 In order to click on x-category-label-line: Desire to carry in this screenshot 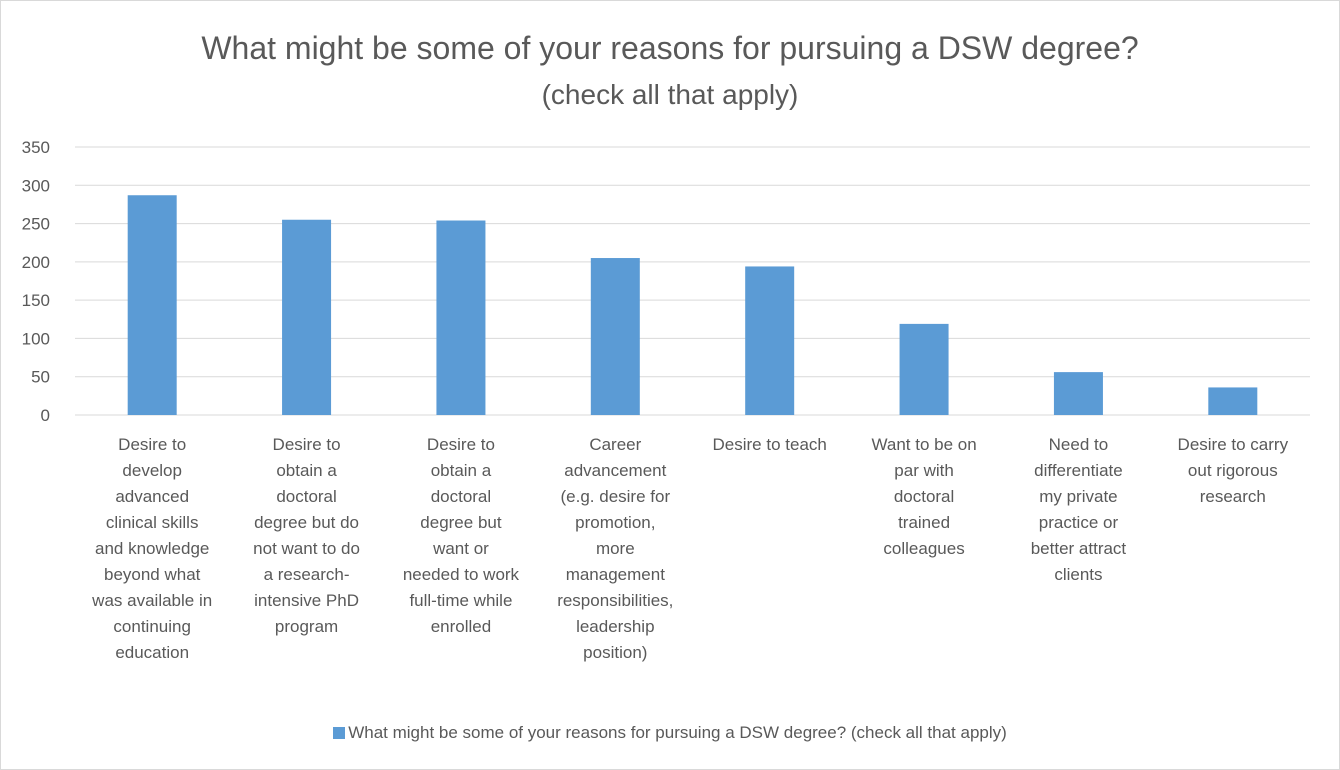, I will do `click(1233, 444)`.